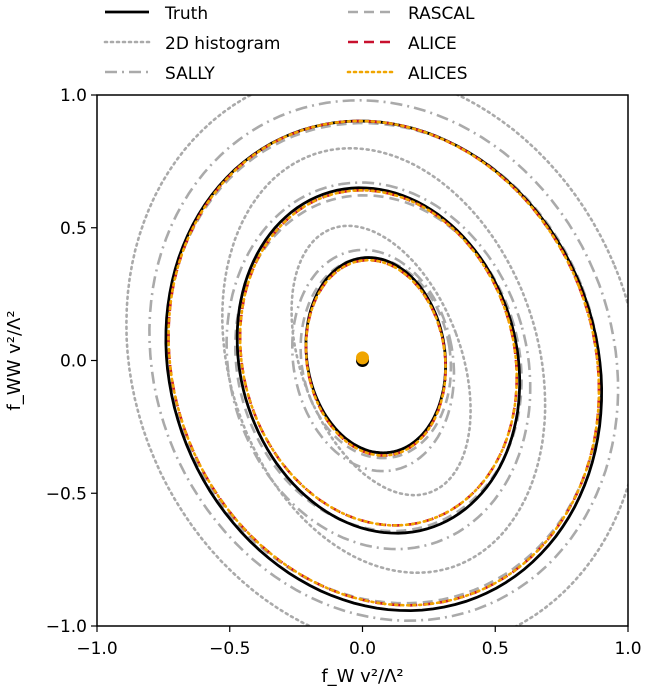  I want to click on legend-entry-truth: Truth, so click(156, 14).